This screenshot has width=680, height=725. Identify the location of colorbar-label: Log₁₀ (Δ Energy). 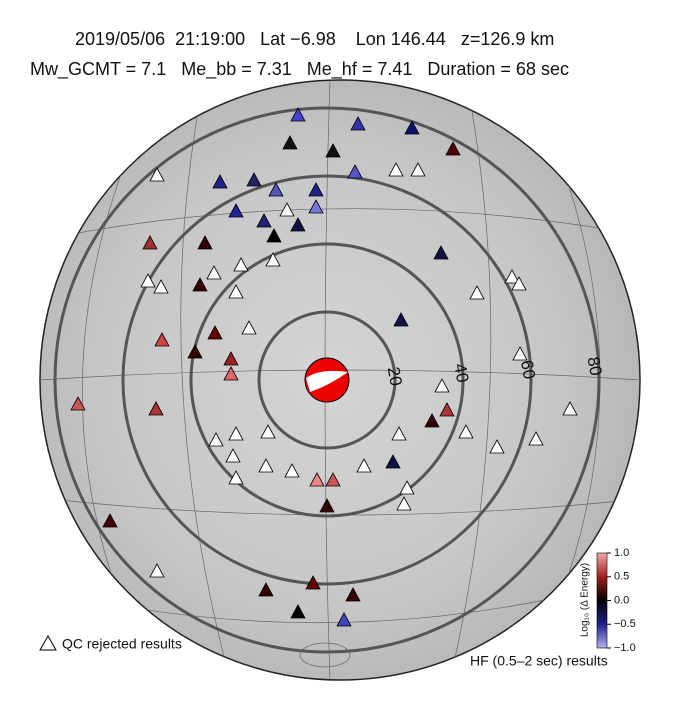
(585, 600).